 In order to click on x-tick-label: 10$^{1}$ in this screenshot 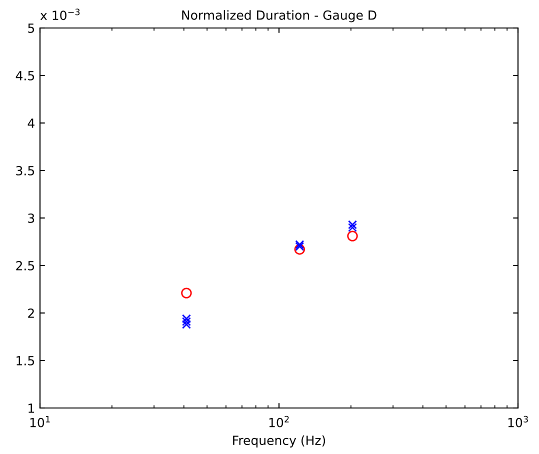, I will do `click(40, 422)`.